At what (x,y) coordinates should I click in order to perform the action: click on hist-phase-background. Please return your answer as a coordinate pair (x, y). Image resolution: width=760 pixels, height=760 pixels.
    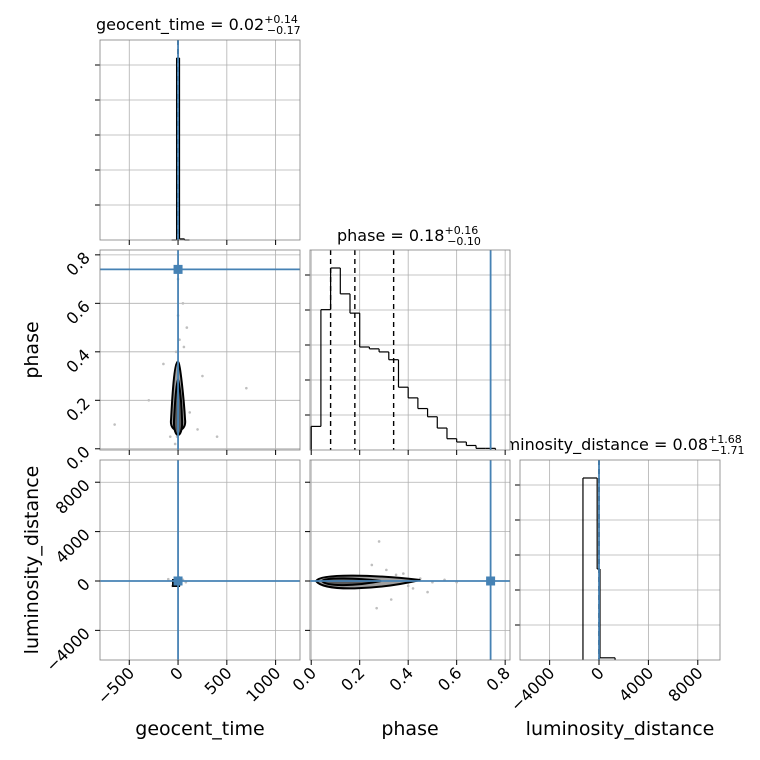
    Looking at the image, I should click on (410, 350).